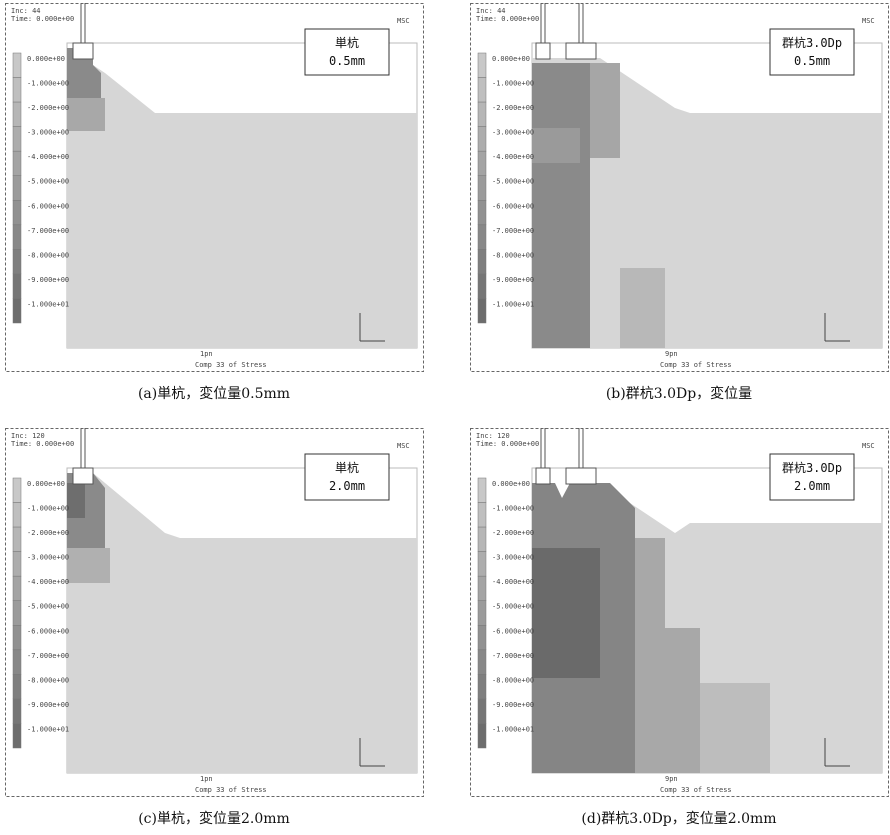  I want to click on label-text: 単杭, so click(347, 467).